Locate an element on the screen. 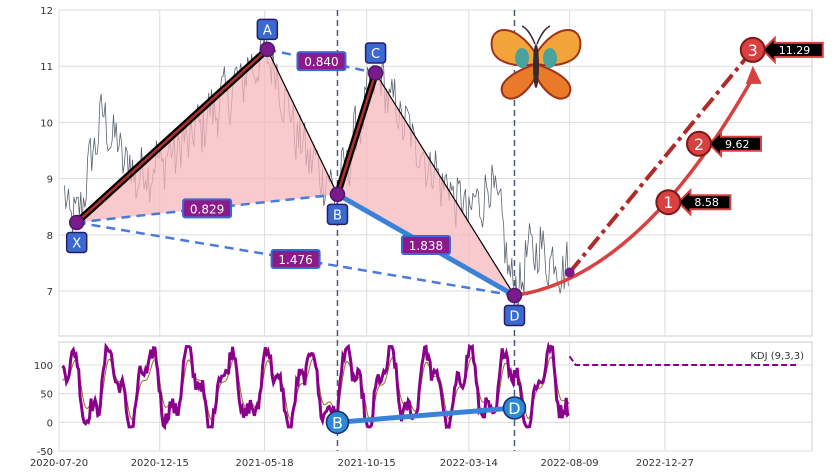 The height and width of the screenshot is (474, 837). leg-xa-core is located at coordinates (172, 136).